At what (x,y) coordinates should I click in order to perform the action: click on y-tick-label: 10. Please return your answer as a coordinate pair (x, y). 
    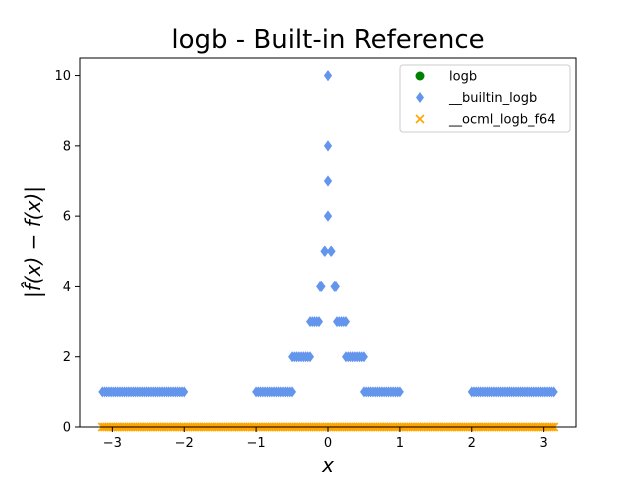
    Looking at the image, I should click on (62, 76).